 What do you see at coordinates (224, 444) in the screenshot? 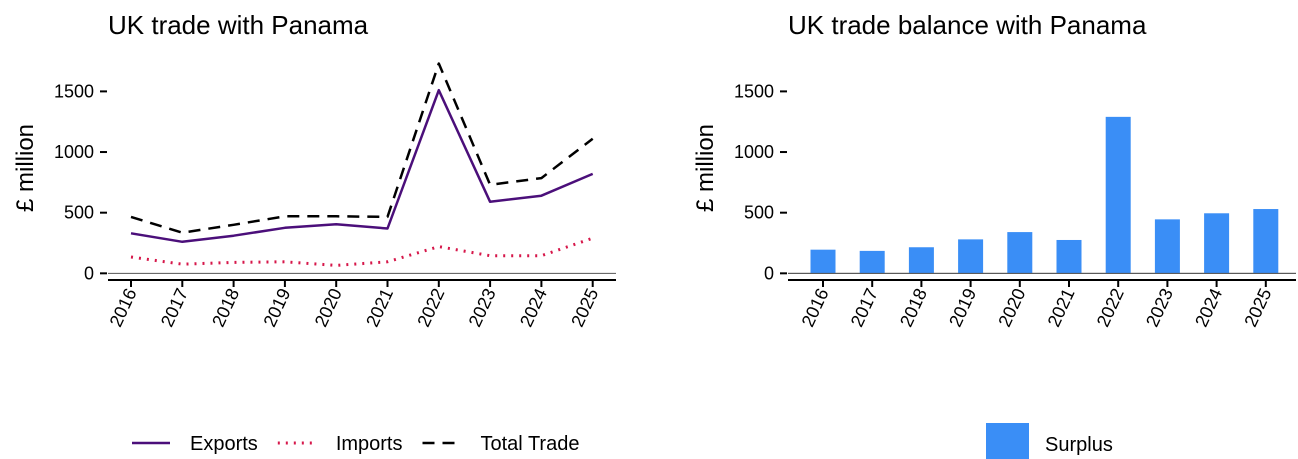
I see `legend-label-exports: Exports` at bounding box center [224, 444].